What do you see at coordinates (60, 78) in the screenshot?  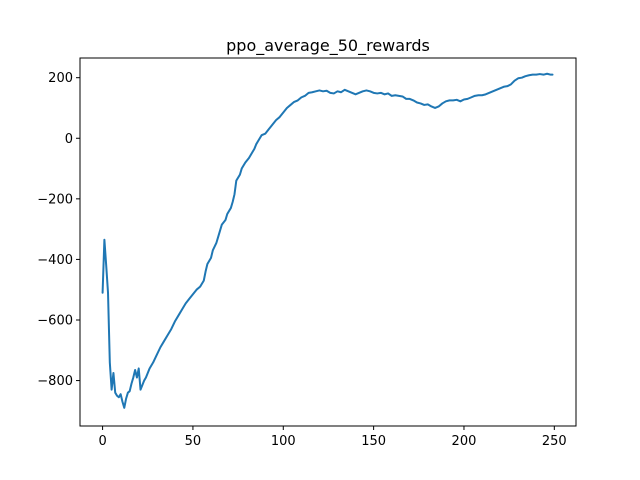 I see `y-tick-label: 200` at bounding box center [60, 78].